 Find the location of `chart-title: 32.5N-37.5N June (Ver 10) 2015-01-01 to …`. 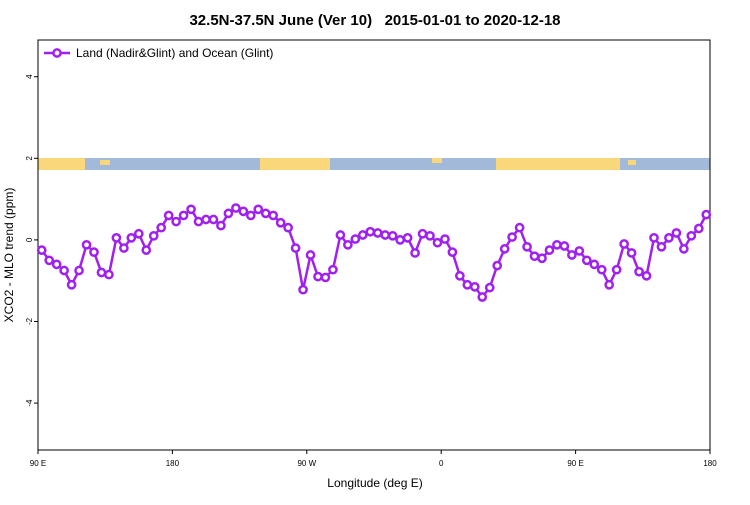

chart-title: 32.5N-37.5N June (Ver 10) 2015-01-01 to … is located at coordinates (374, 20).